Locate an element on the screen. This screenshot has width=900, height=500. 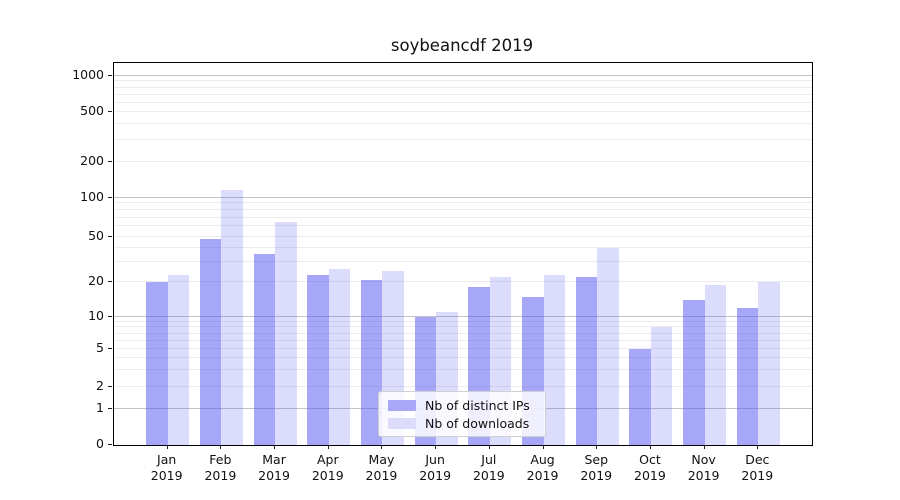
x-tick-label-feb: Feb 2019 is located at coordinates (220, 467).